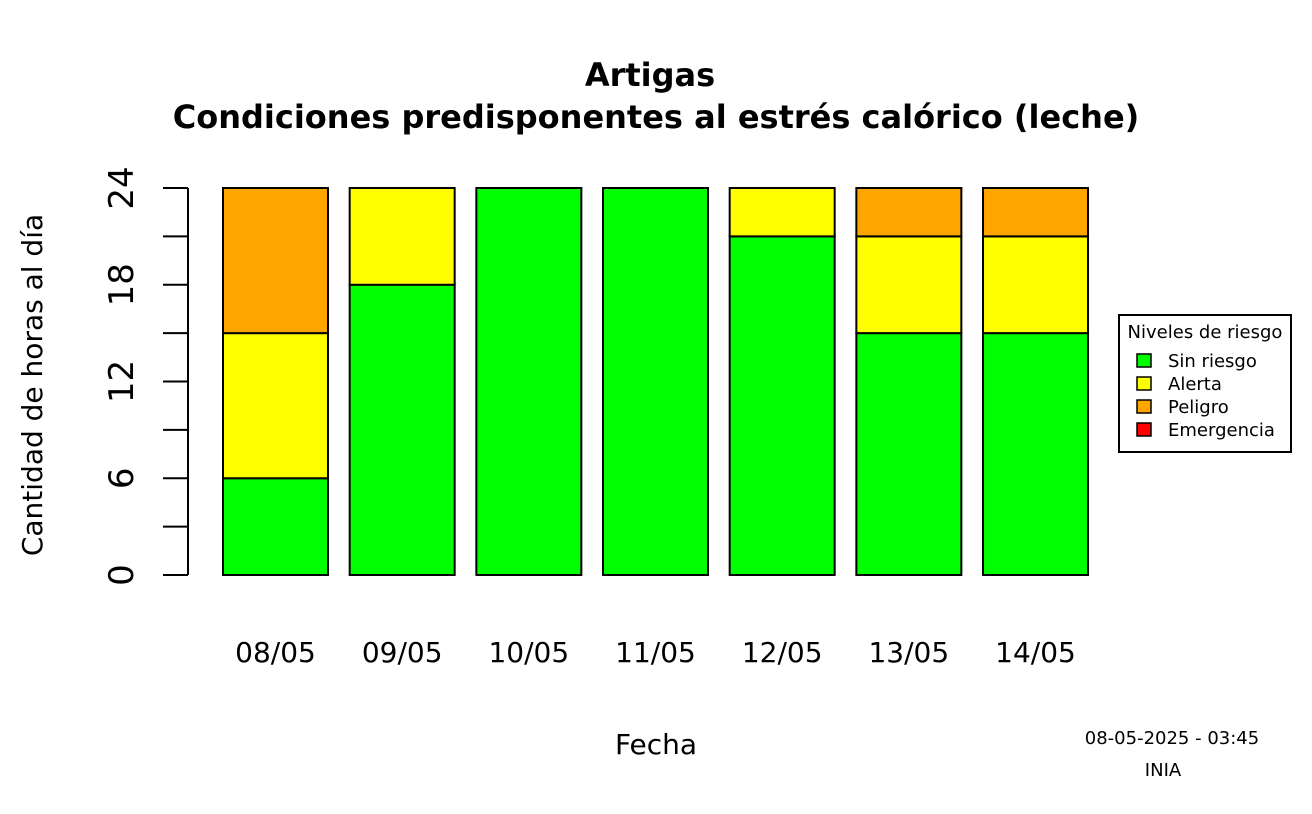 The image size is (1312, 814). I want to click on legend-title: Niveles de riesgo, so click(1205, 332).